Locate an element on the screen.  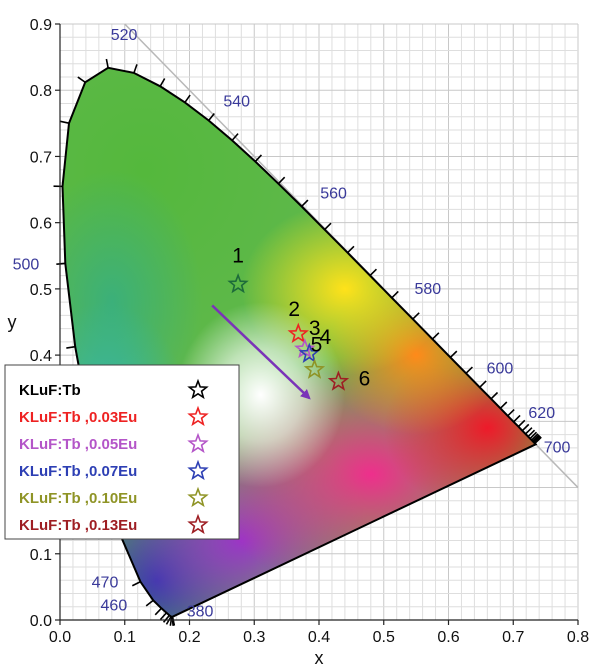
point-number-label: 4 is located at coordinates (325, 337).